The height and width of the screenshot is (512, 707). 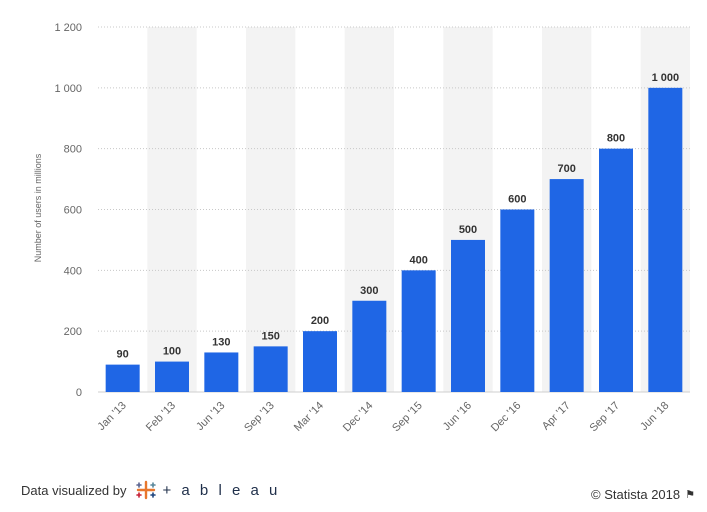 I want to click on x-tick-label: Apr '17, so click(x=556, y=416).